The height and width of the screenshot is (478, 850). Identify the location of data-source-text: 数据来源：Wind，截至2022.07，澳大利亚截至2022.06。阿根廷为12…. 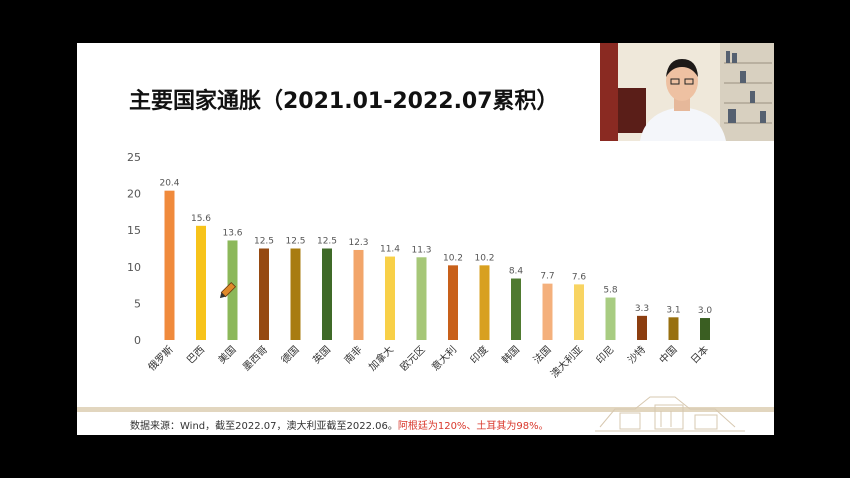
(339, 424).